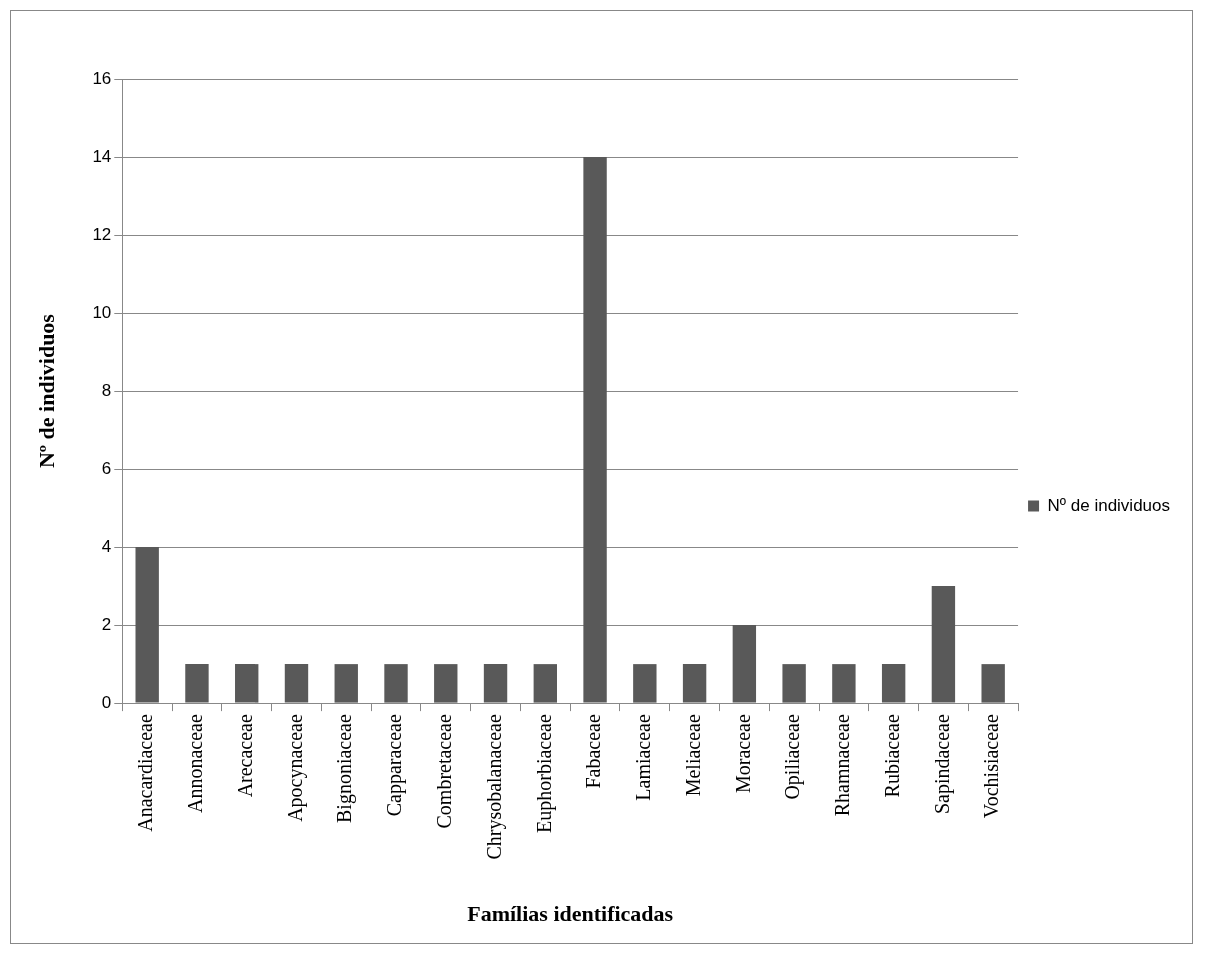 This screenshot has width=1205, height=954. Describe the element at coordinates (106, 702) in the screenshot. I see `y-tick-label: 0` at that location.